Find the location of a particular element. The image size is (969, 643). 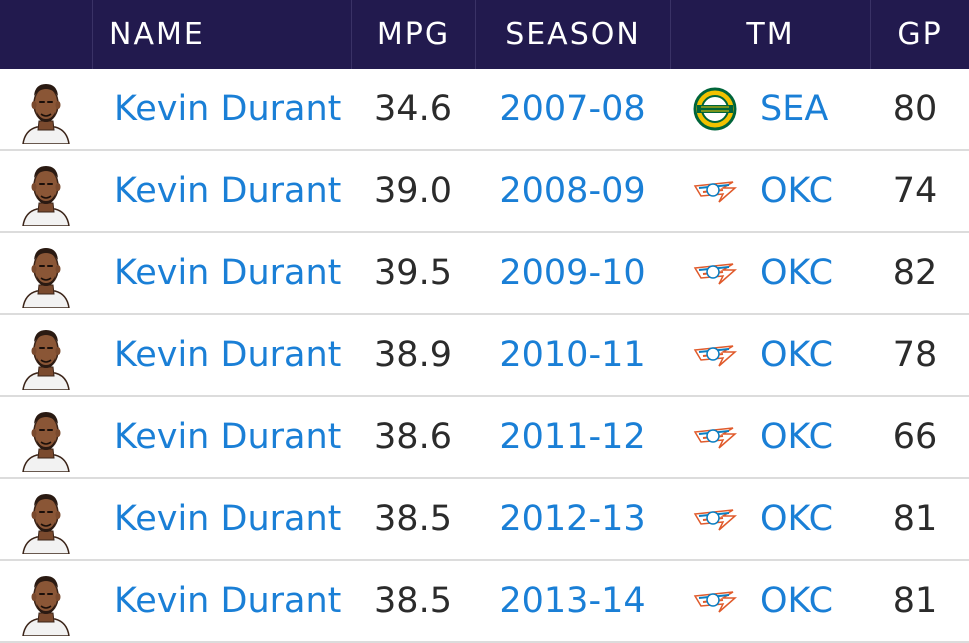

gp-value: 74 is located at coordinates (915, 191).